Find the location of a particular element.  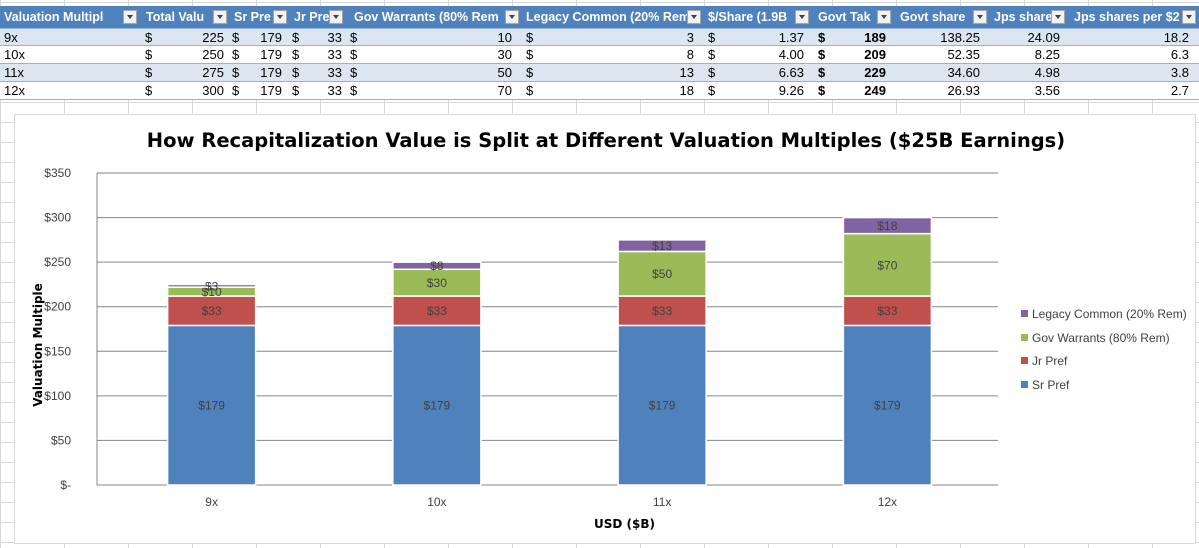

cell-govt-take: 209 is located at coordinates (875, 54).